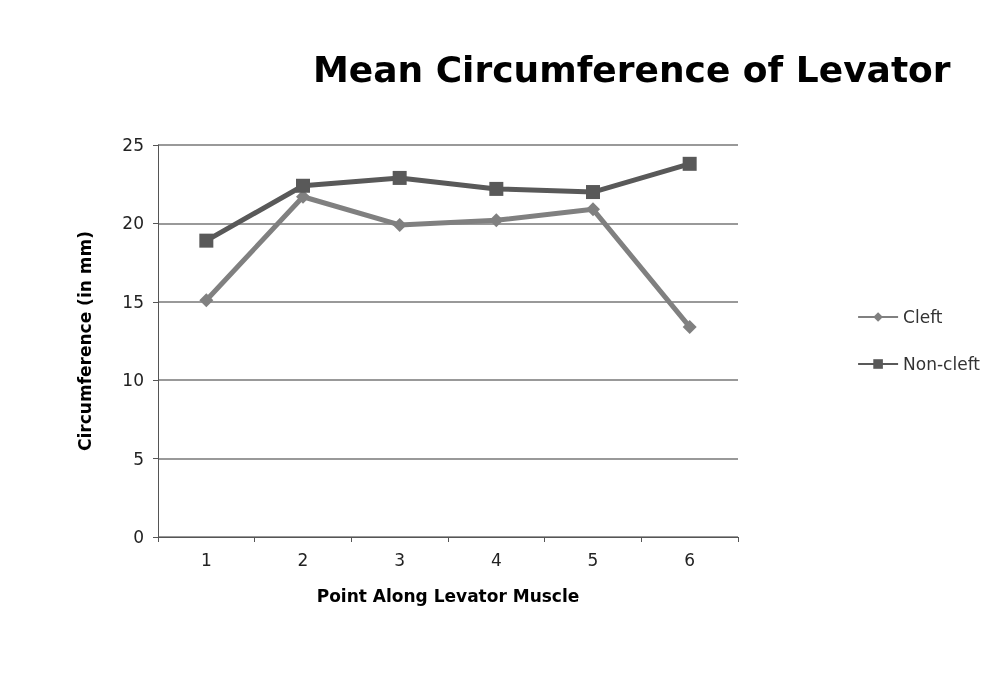  What do you see at coordinates (923, 317) in the screenshot?
I see `legend-label: Cleft` at bounding box center [923, 317].